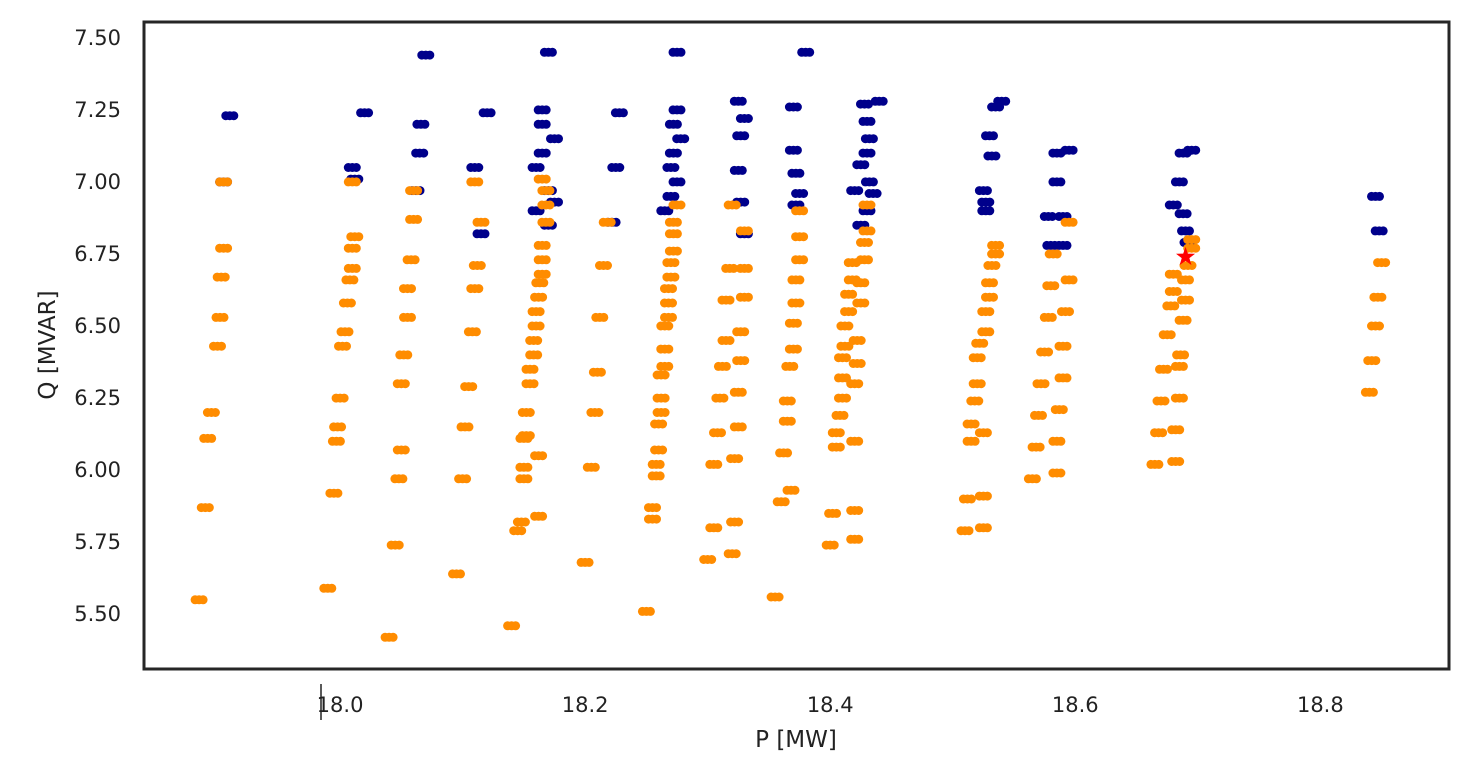  What do you see at coordinates (97, 614) in the screenshot?
I see `y-tick-label: 5.50` at bounding box center [97, 614].